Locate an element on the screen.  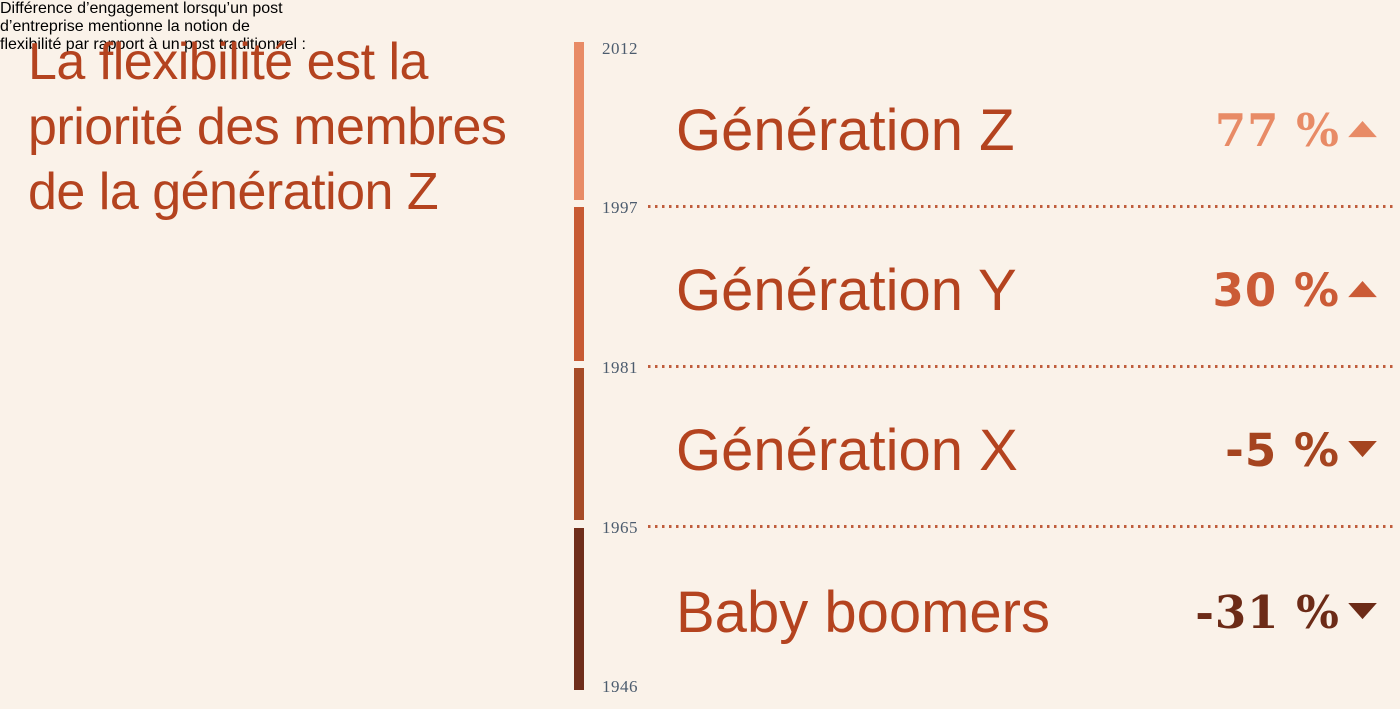
timeline-segment-generation-x is located at coordinates (579, 444).